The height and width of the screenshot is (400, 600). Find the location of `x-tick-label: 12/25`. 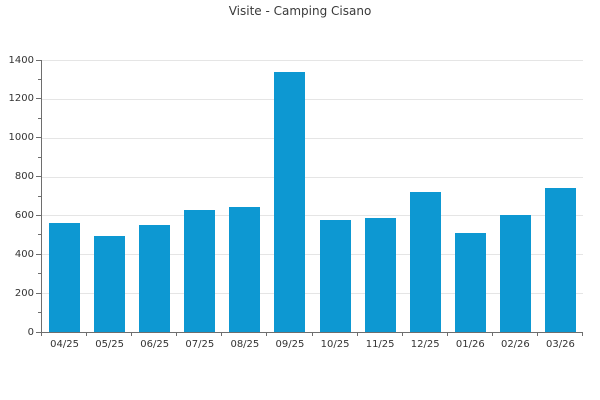

x-tick-label: 12/25 is located at coordinates (425, 344).